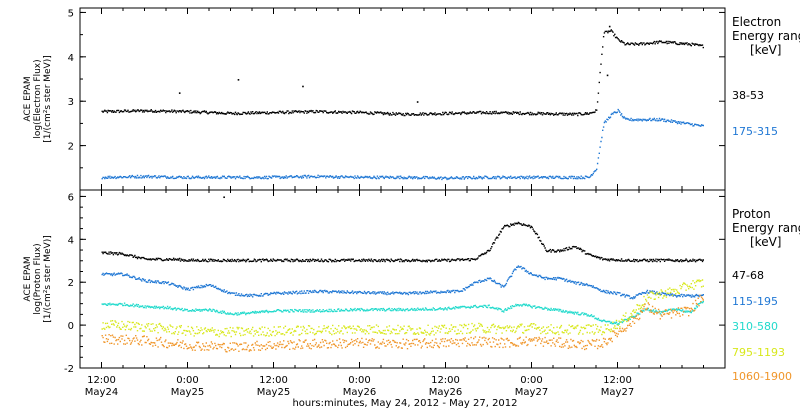 This screenshot has width=800, height=410. What do you see at coordinates (48, 98) in the screenshot?
I see `electron-ylabel-line-3: [1/(cm²s ster MeV)]` at bounding box center [48, 98].